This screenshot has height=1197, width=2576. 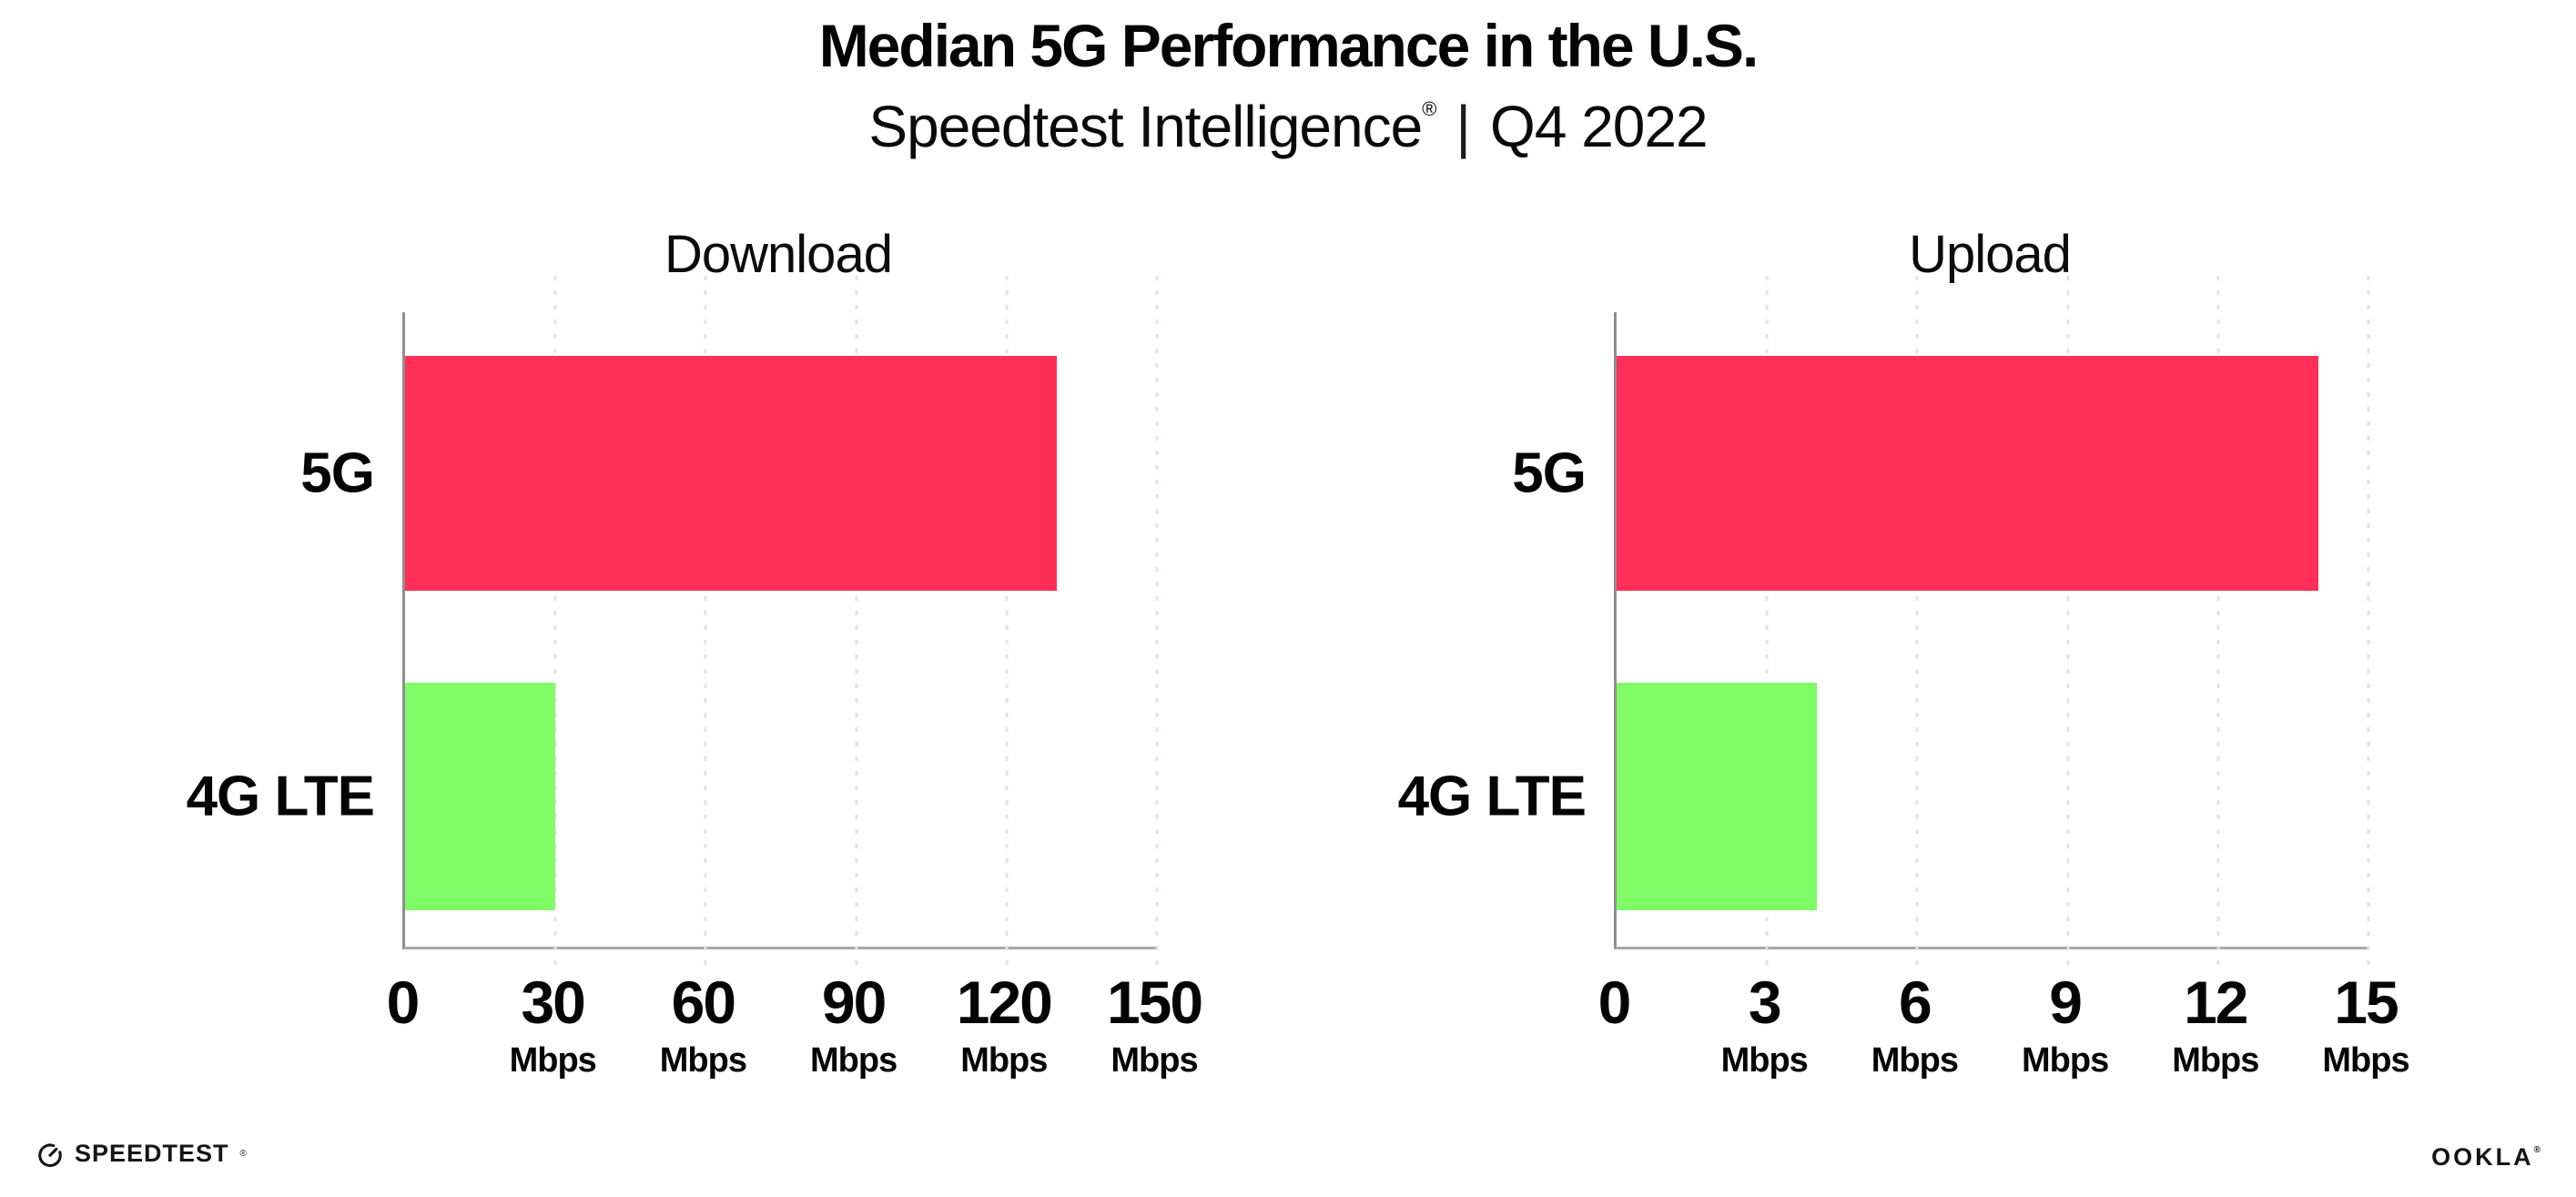 I want to click on x-tick-30: 30 Mbps, so click(x=553, y=1024).